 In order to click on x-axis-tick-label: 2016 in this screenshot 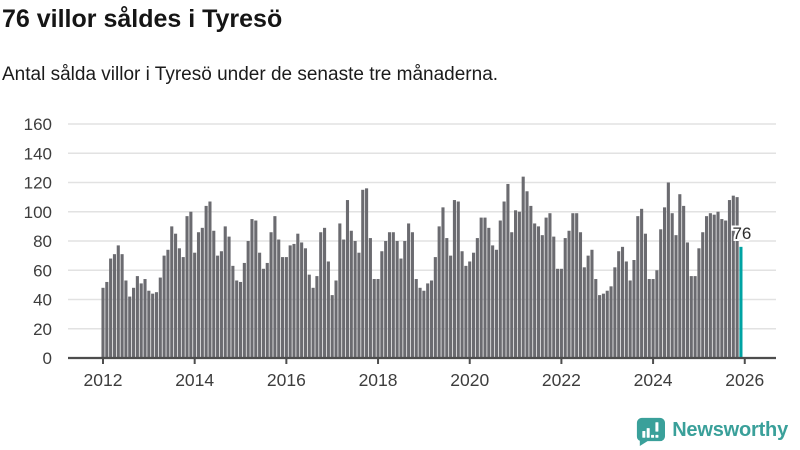, I will do `click(286, 380)`.